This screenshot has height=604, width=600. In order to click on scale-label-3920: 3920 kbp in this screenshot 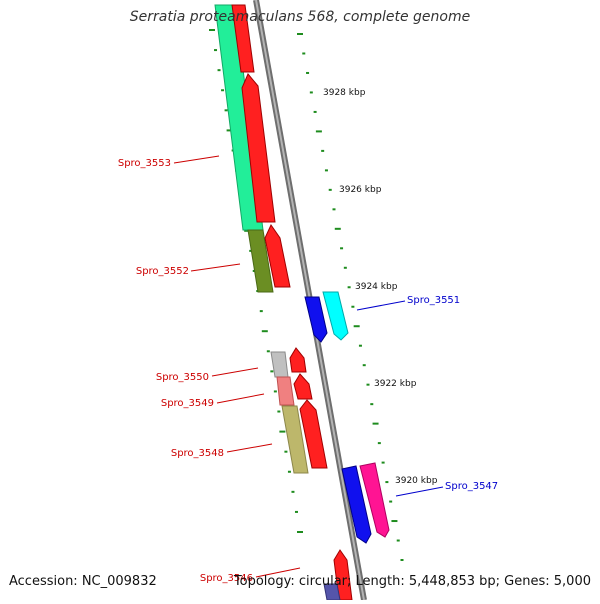, I will do `click(416, 481)`.